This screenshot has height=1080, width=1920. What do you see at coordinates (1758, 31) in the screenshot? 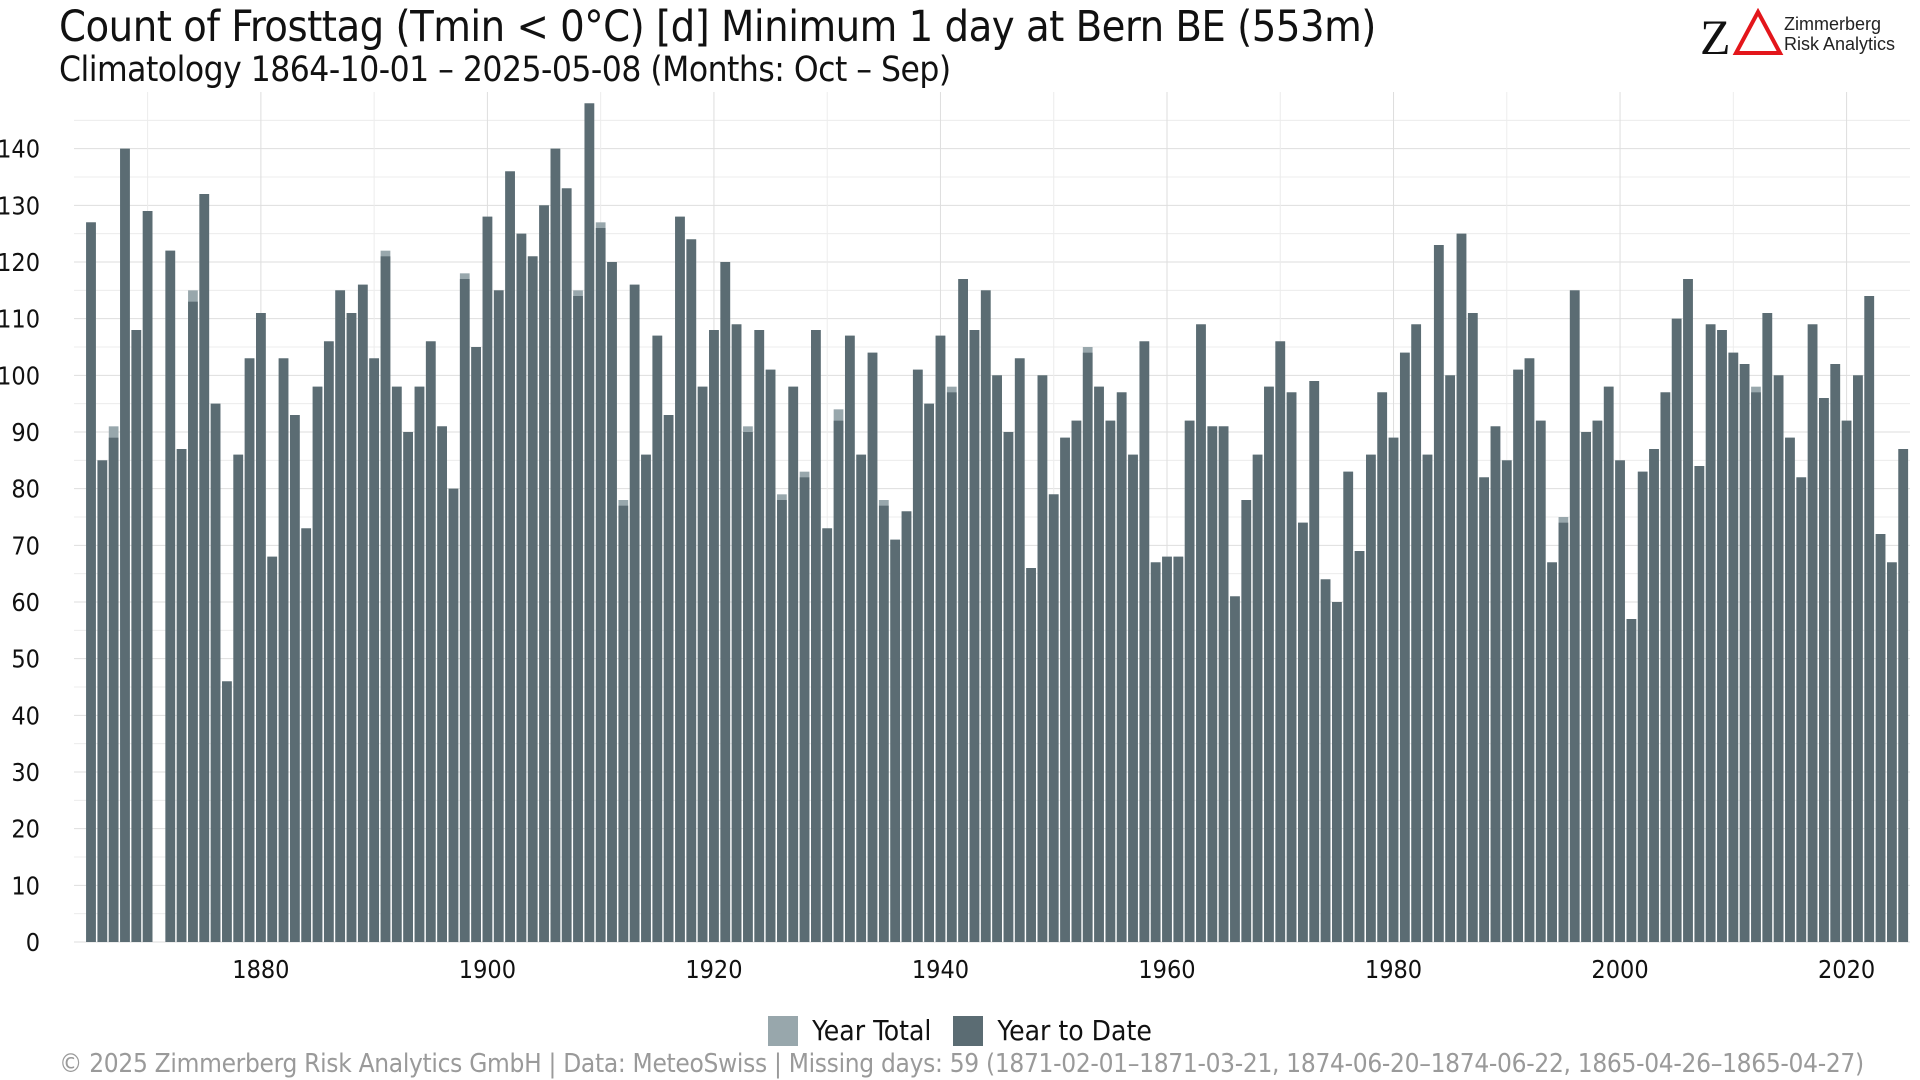
I see `logo-delta-icon` at bounding box center [1758, 31].